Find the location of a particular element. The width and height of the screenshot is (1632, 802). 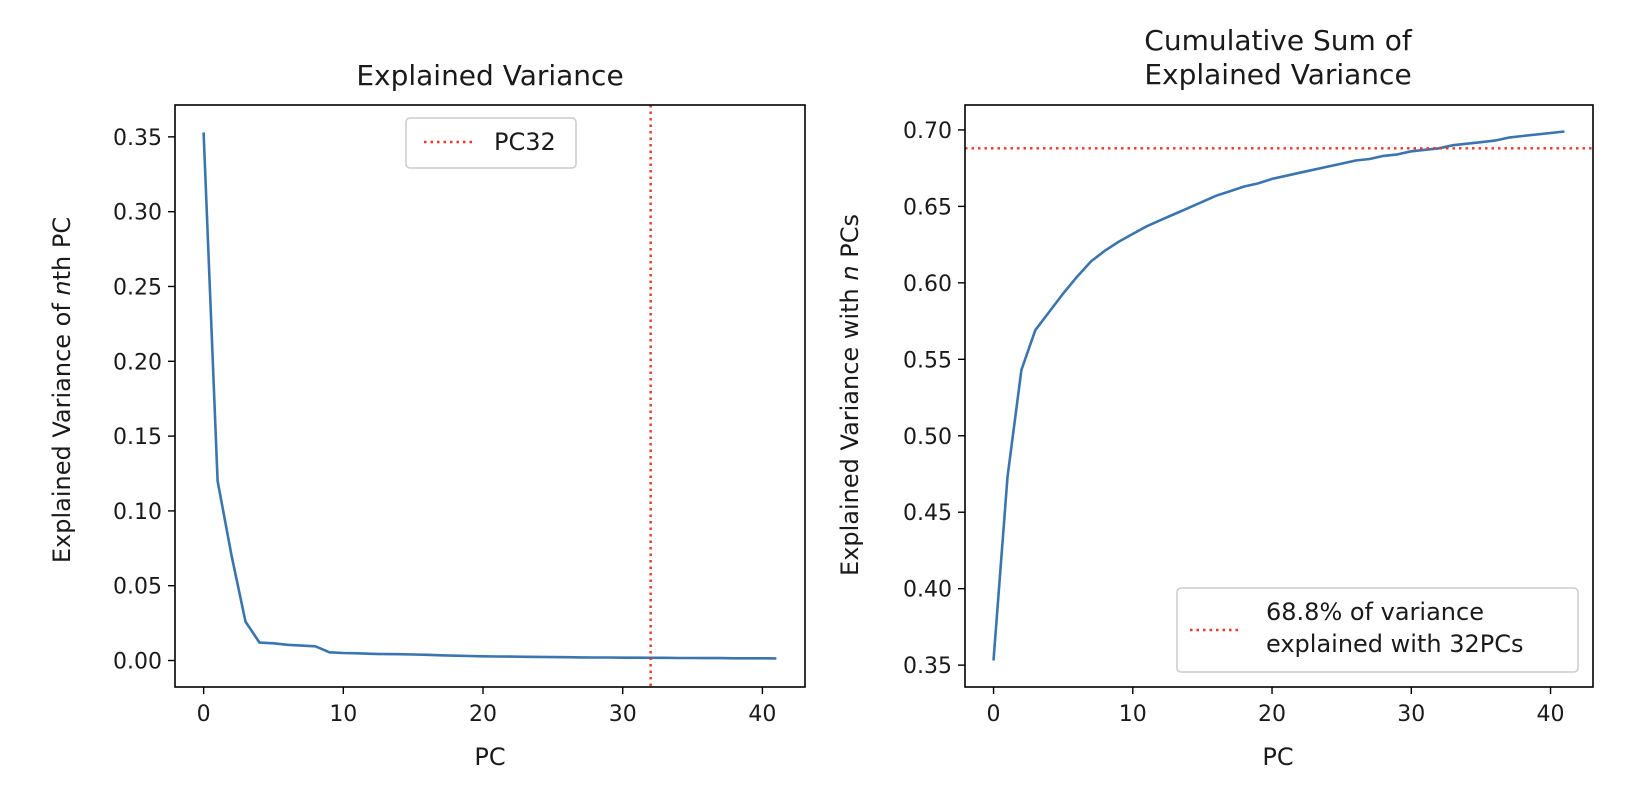

y-axis-label-prefix: Explained Variance with is located at coordinates (850, 428).